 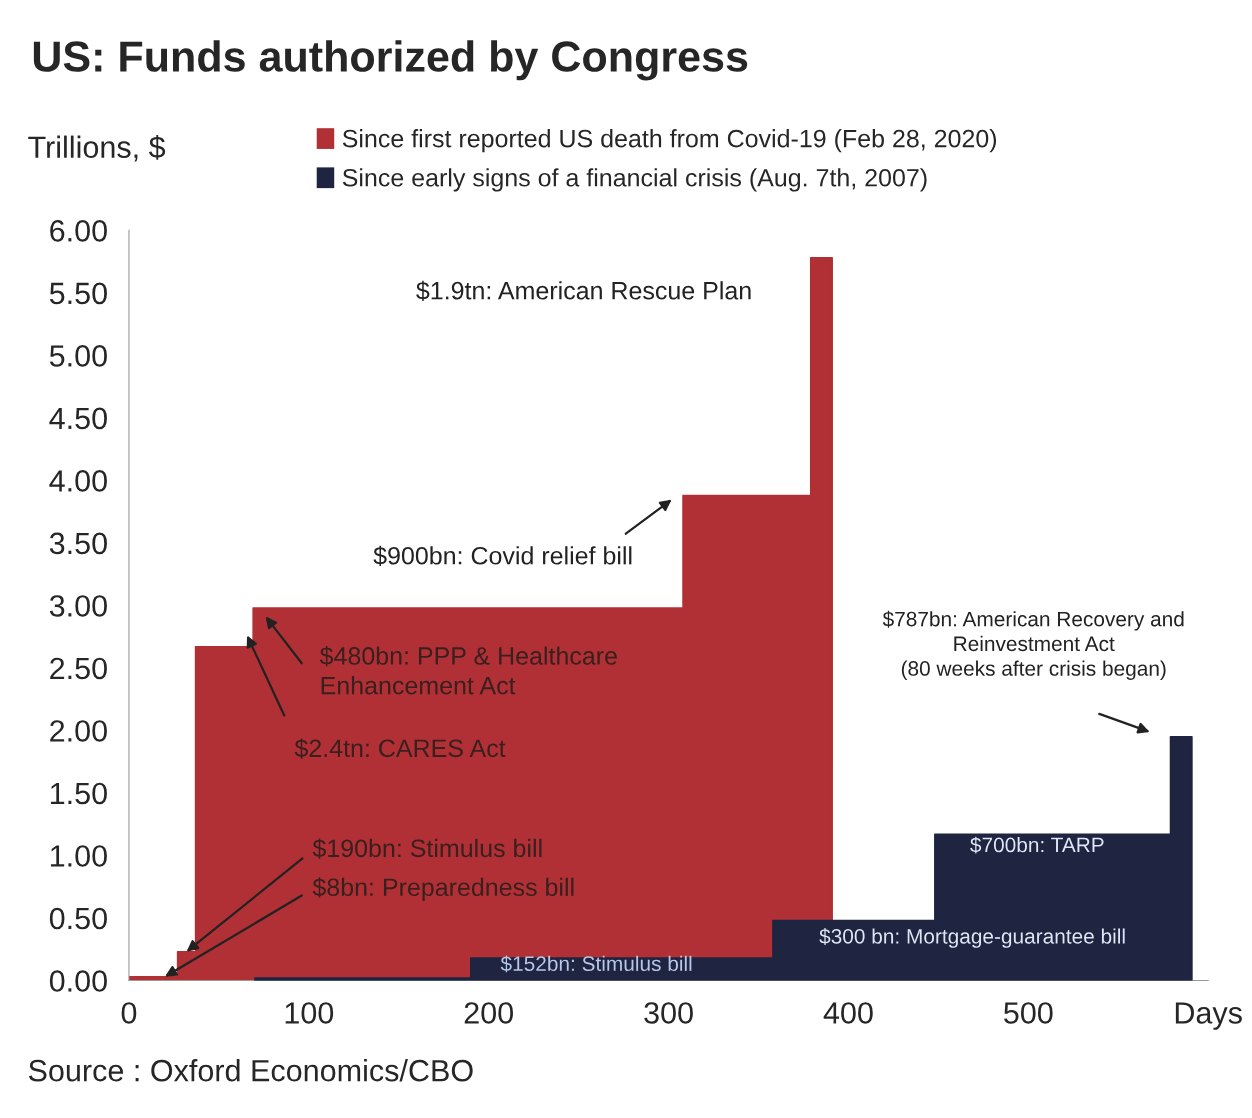 What do you see at coordinates (583, 291) in the screenshot?
I see `annotation: $1.9tn: American Rescue Plan` at bounding box center [583, 291].